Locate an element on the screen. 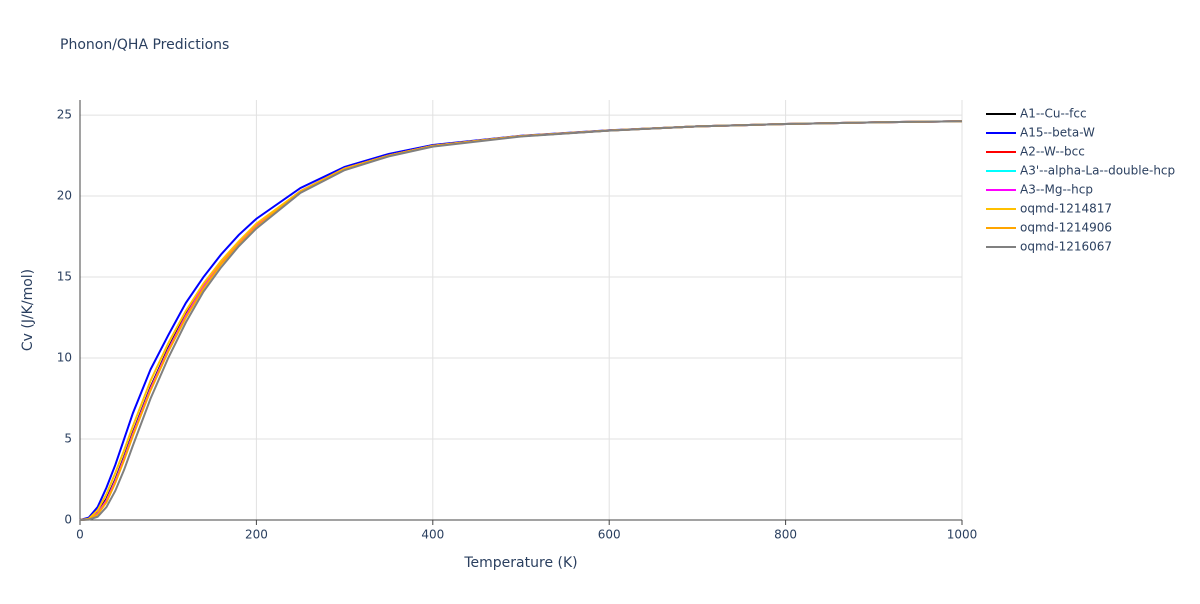  legend-label: A2--W--bcc is located at coordinates (1052, 152).